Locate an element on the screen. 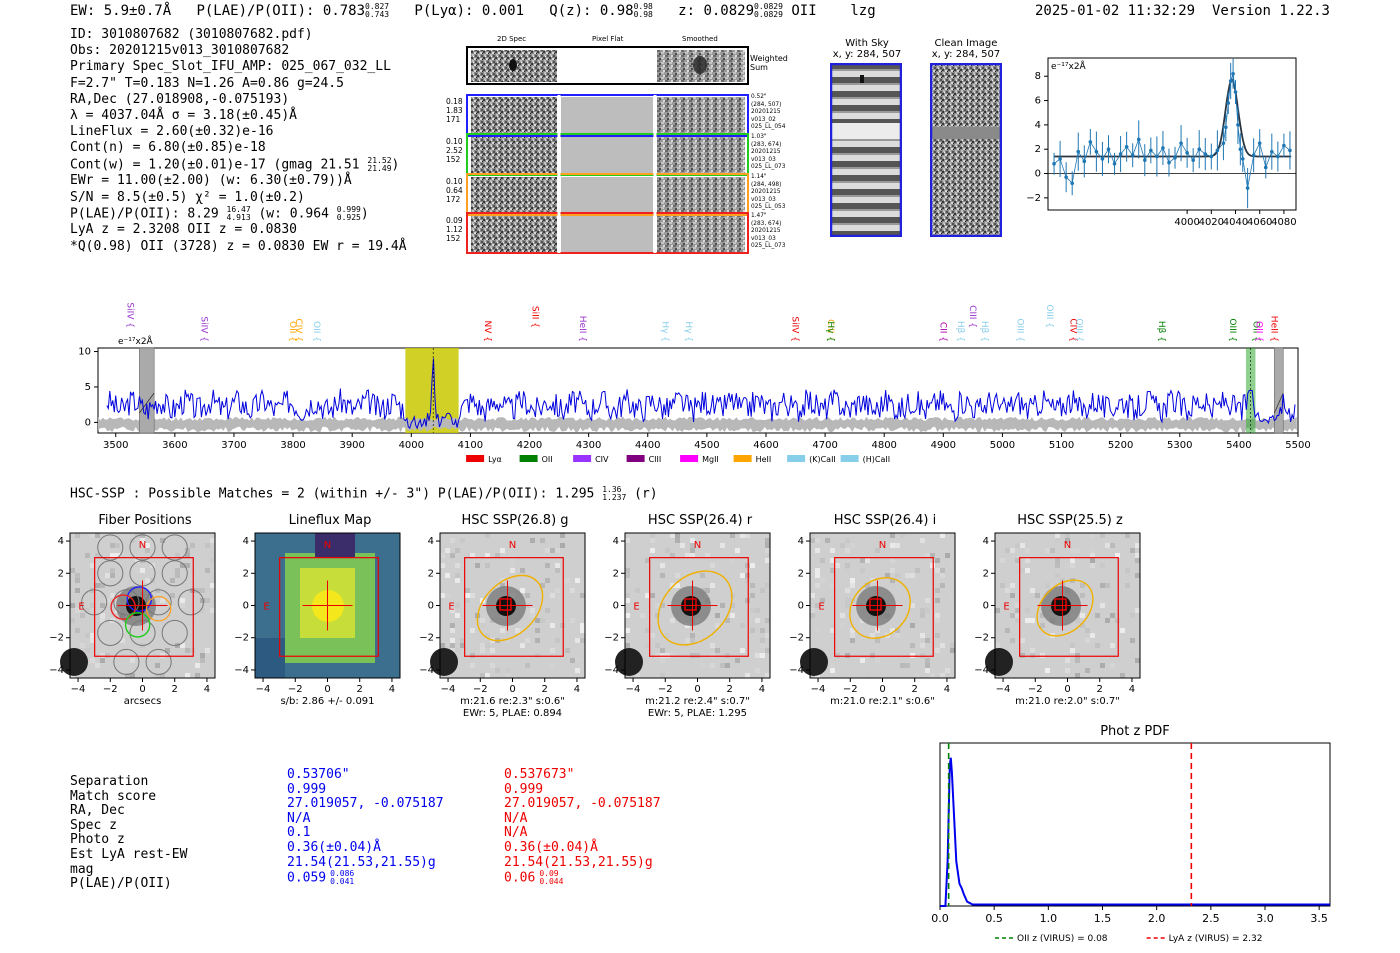 The image size is (1400, 953). info-sn: S/N = 8.5(±0.5) χ² = 1.0(±0.2) is located at coordinates (187, 197).